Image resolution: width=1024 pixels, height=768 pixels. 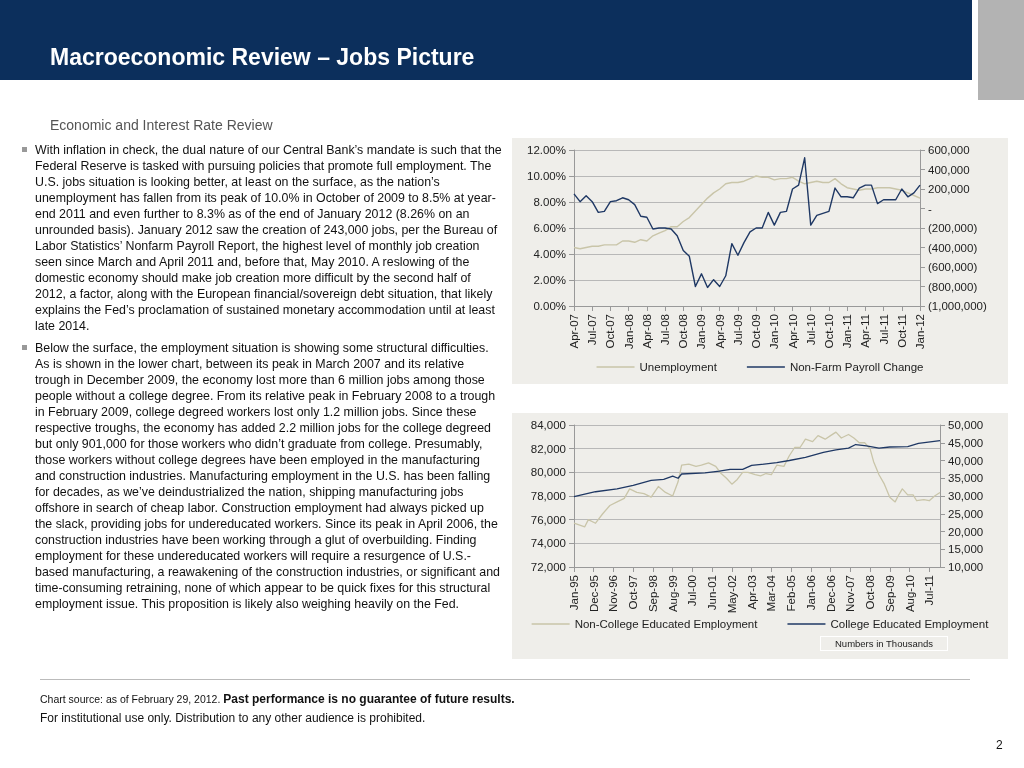 I want to click on y-tick-label: 84,000, so click(x=548, y=425).